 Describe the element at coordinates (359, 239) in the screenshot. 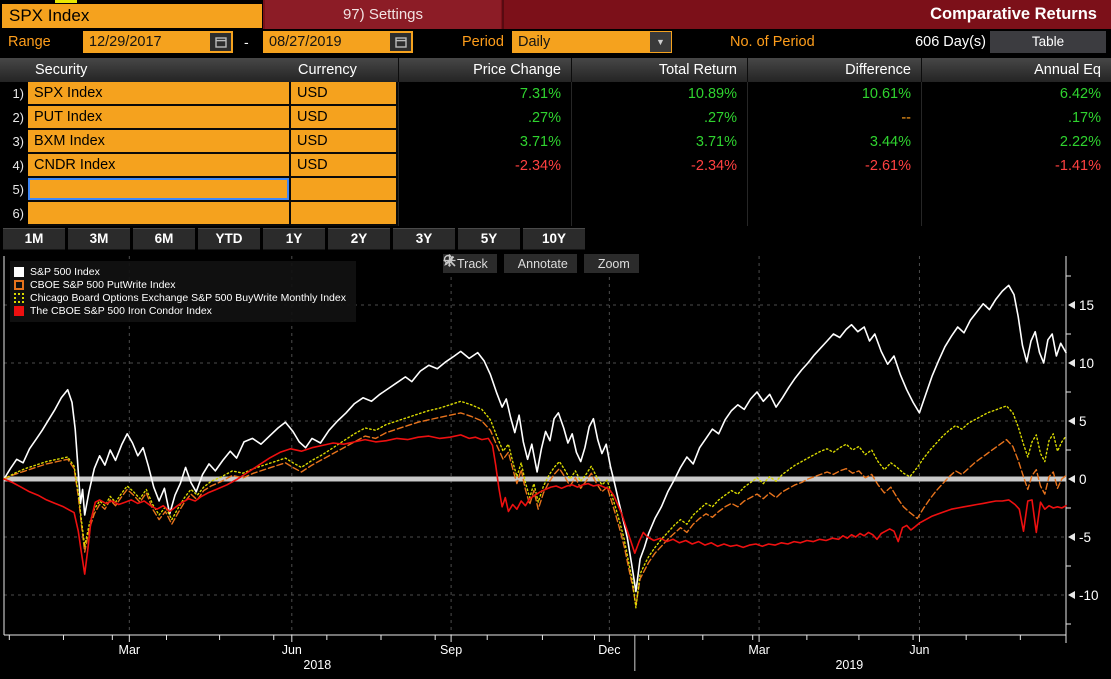

I see `period-button-2y: 2Y` at that location.